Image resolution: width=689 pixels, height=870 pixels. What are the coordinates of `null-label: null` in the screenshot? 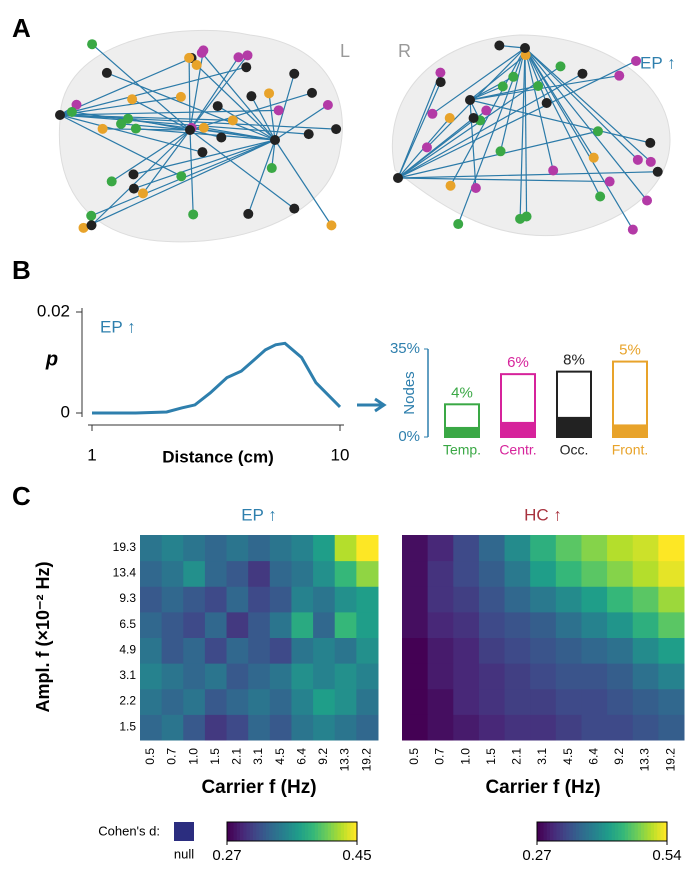 It's located at (184, 853).